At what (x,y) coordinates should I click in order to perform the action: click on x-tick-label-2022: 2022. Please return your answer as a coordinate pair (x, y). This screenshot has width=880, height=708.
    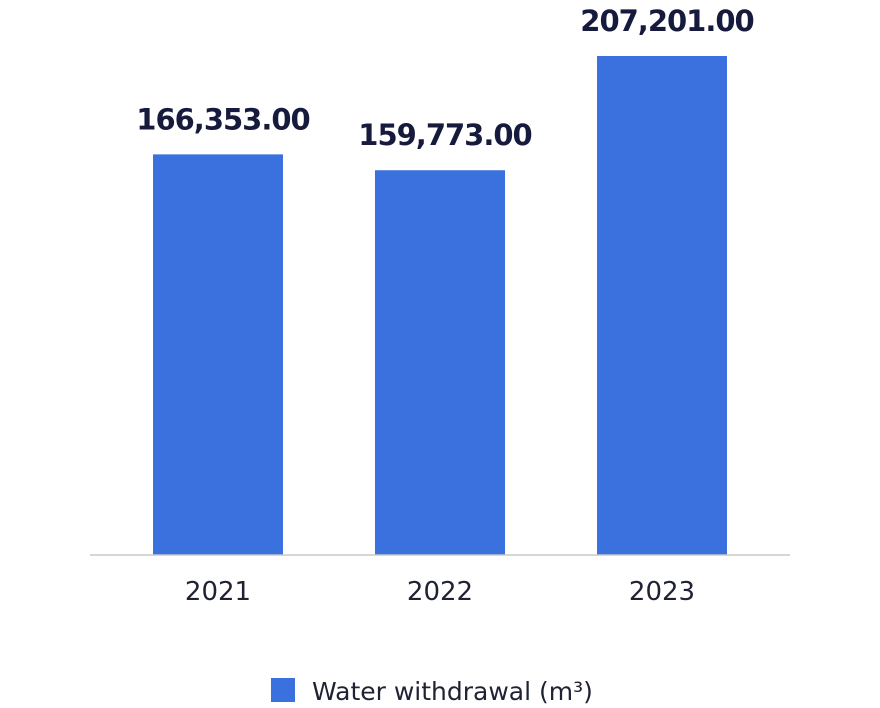
    Looking at the image, I should click on (440, 592).